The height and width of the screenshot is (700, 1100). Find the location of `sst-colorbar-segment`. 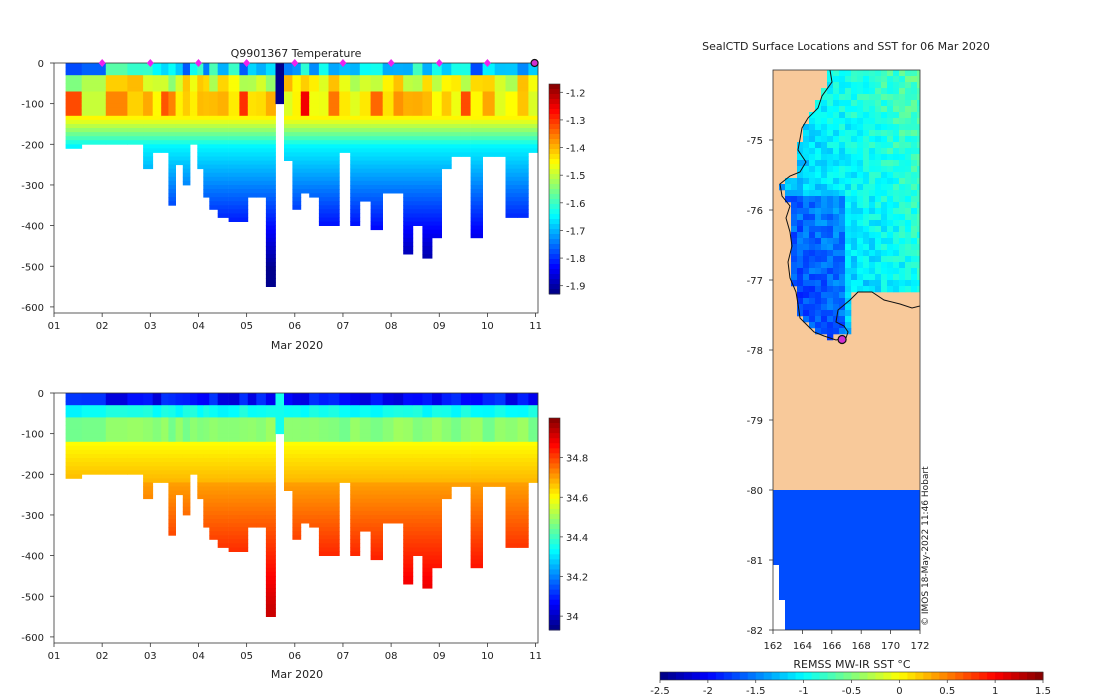

sst-colorbar-segment is located at coordinates (664, 676).